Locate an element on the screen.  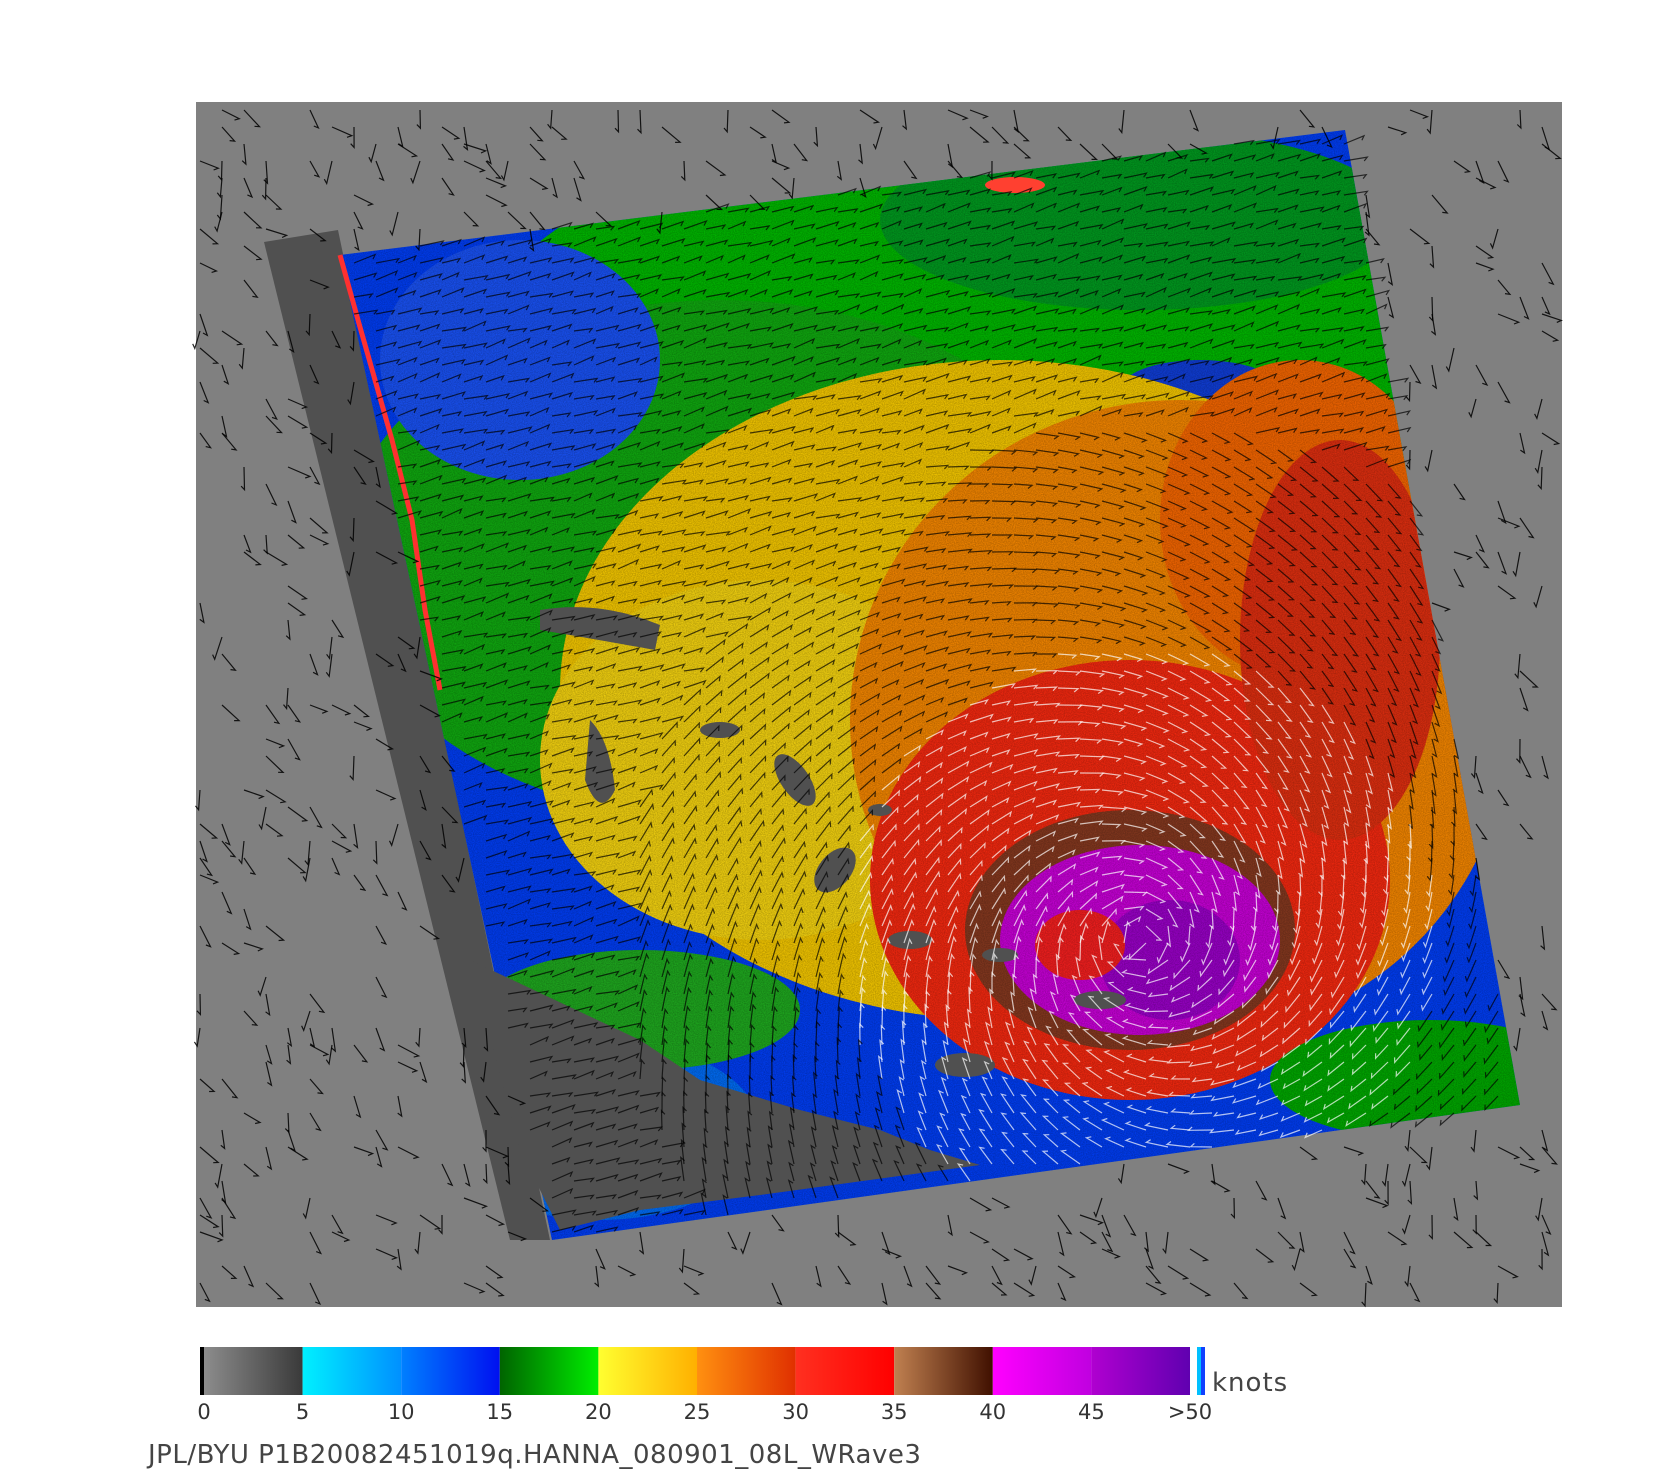
colorbar-tick-label: 10 is located at coordinates (401, 1412).